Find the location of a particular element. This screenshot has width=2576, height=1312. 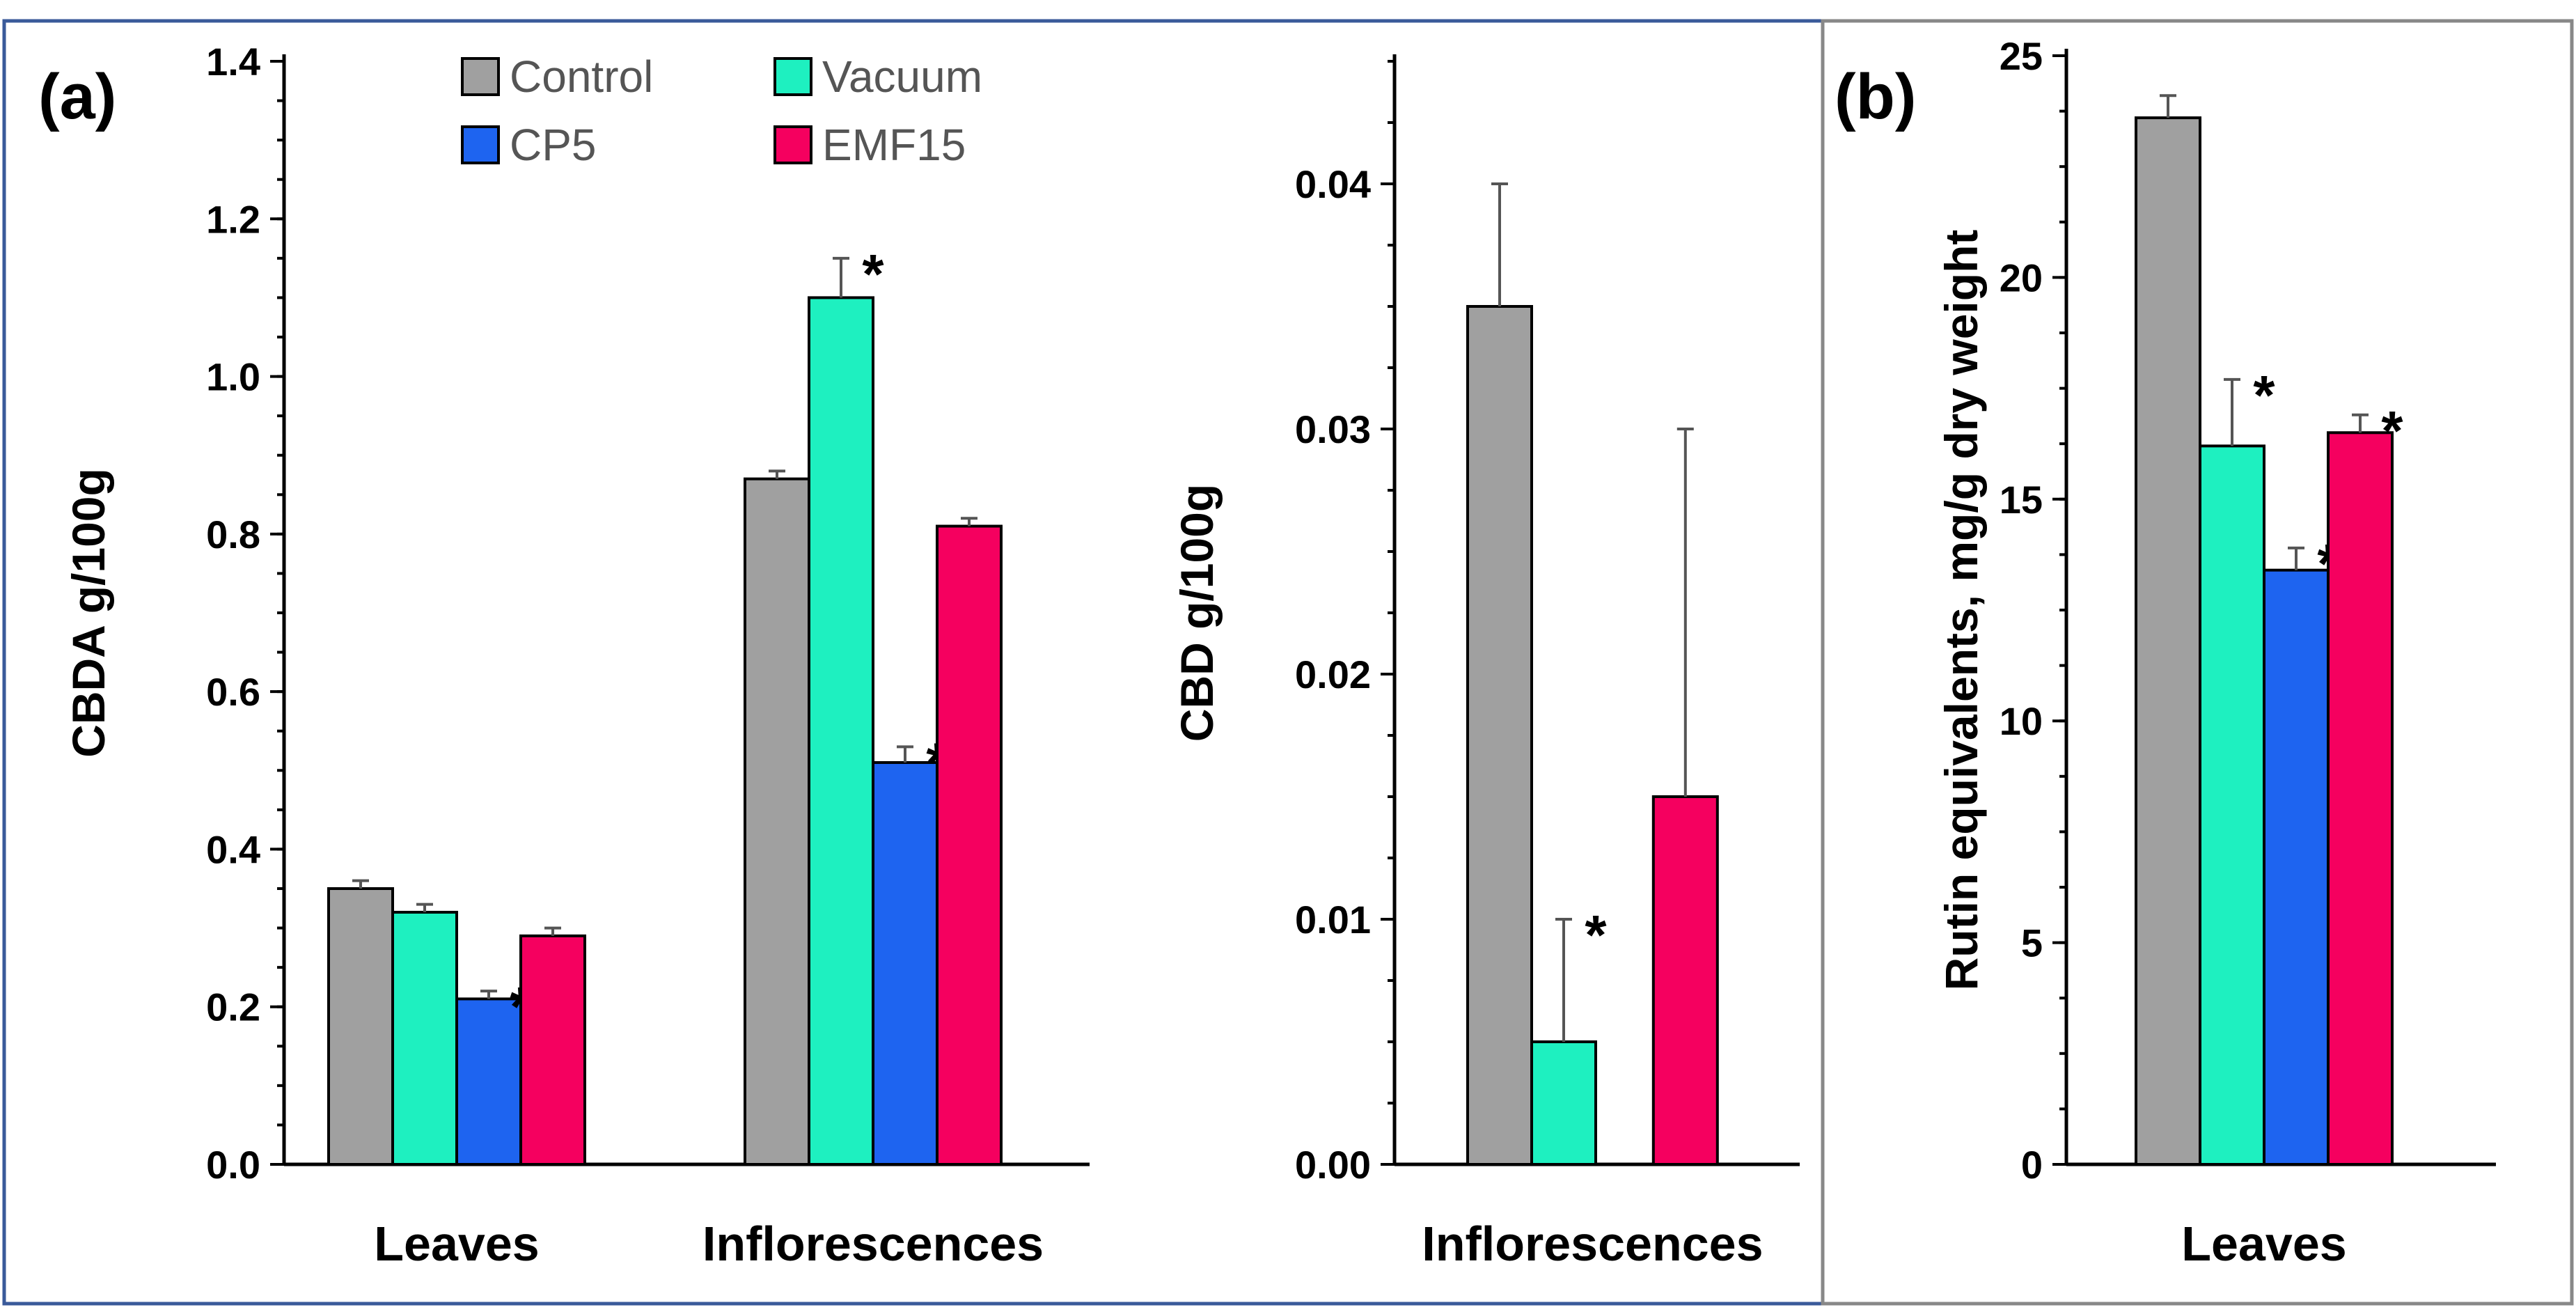

cbda-tick-label: 0.0 is located at coordinates (233, 1165).